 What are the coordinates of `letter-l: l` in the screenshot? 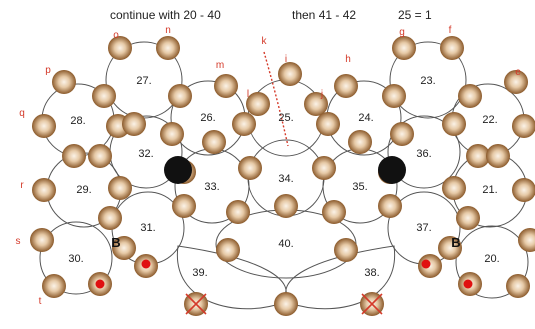 It's located at (248, 94).